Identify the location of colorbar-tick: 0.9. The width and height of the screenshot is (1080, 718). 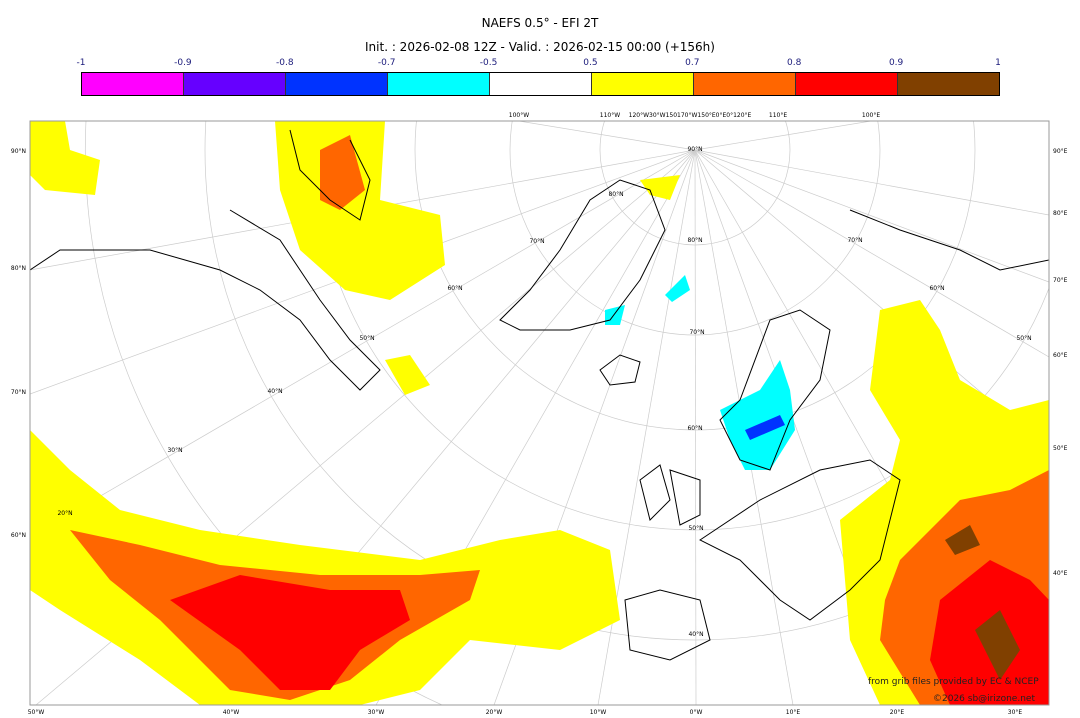
(896, 63).